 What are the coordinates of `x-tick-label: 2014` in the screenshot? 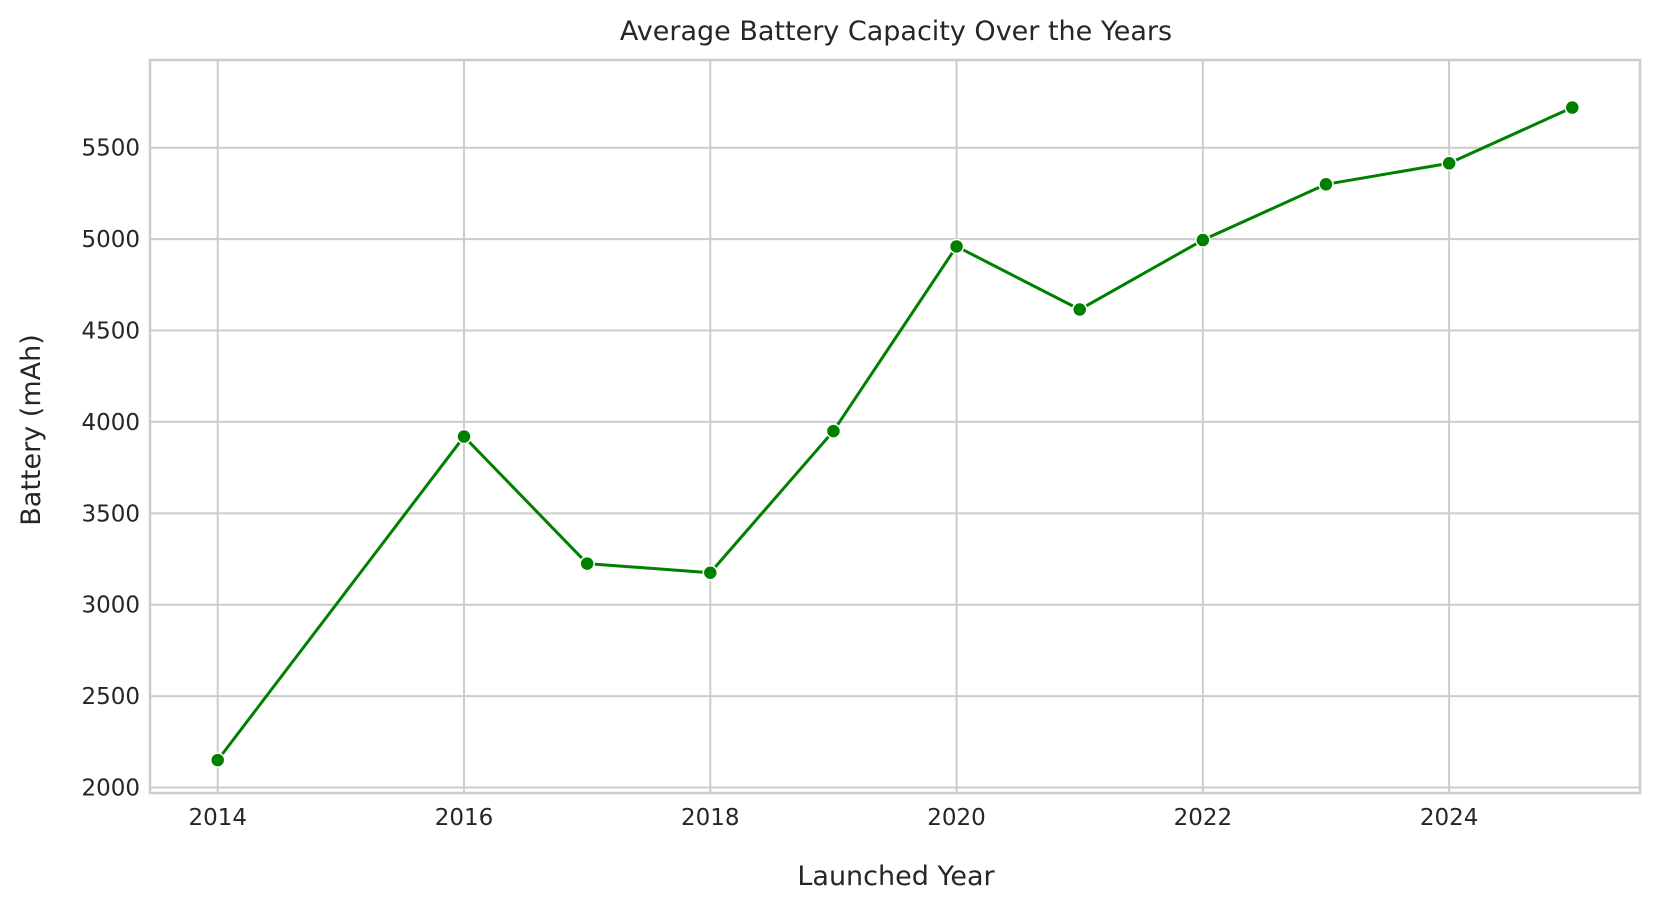 It's located at (217, 818).